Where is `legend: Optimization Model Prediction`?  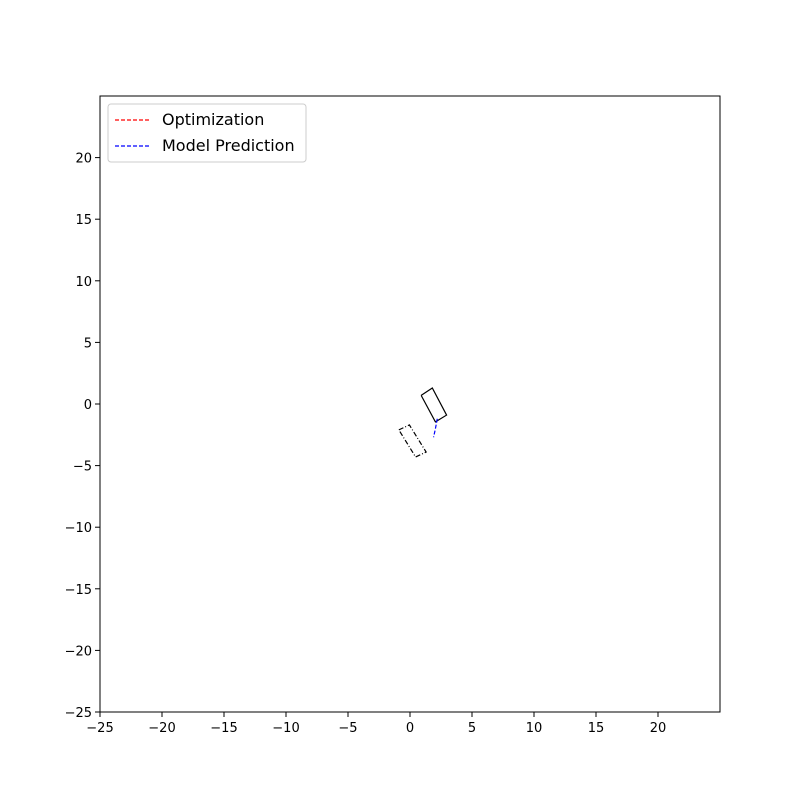
legend: Optimization Model Prediction is located at coordinates (207, 133).